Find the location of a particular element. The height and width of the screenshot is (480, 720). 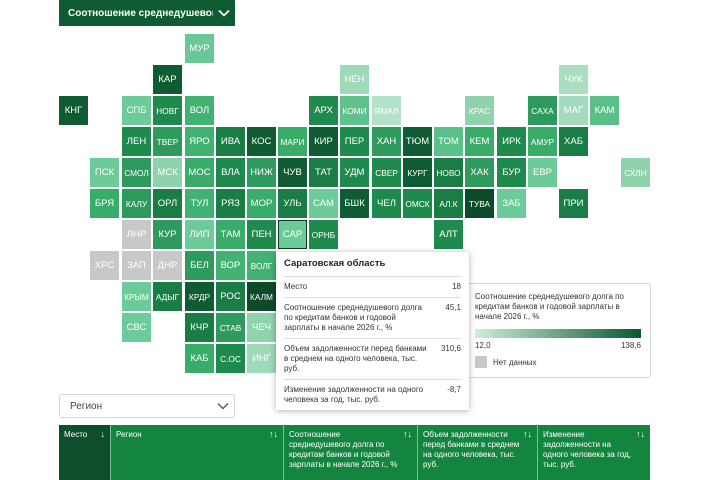

region-tile: РЯЗ is located at coordinates (230, 203).